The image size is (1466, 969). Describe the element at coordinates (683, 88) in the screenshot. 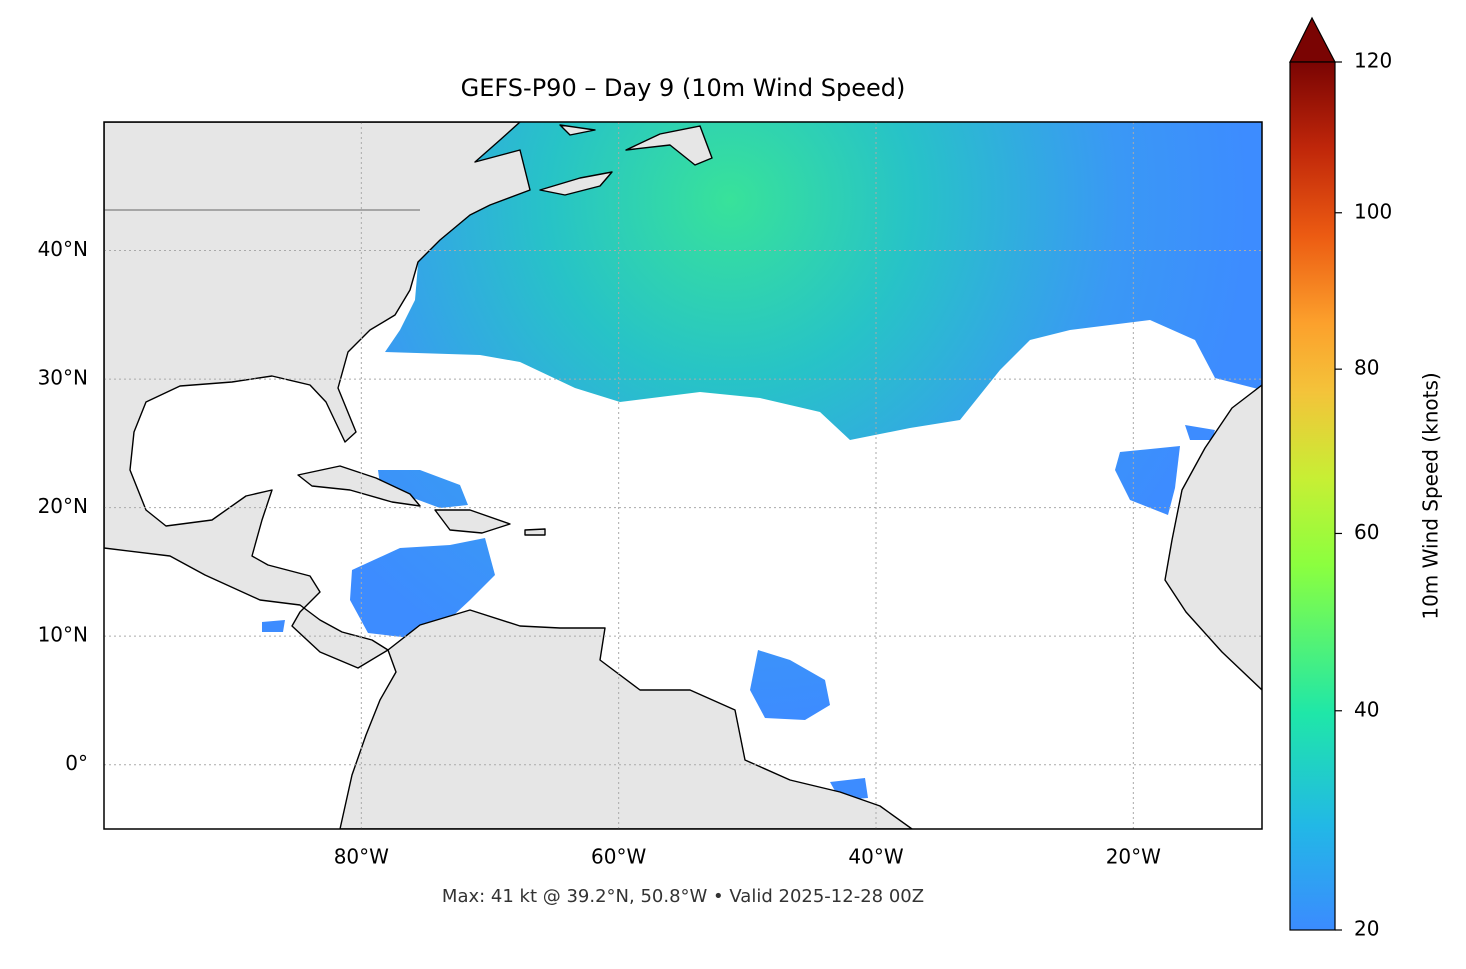

I see `map-title: GEFS-P90 – Day 9 (10m Wind Speed)` at that location.